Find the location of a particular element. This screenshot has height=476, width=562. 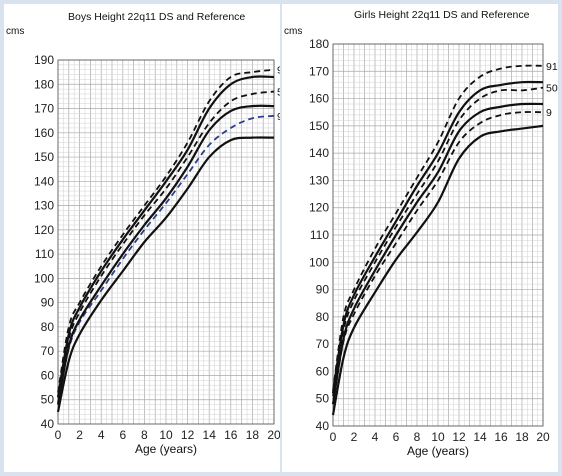

y-tick-label: 190 is located at coordinates (44, 60).